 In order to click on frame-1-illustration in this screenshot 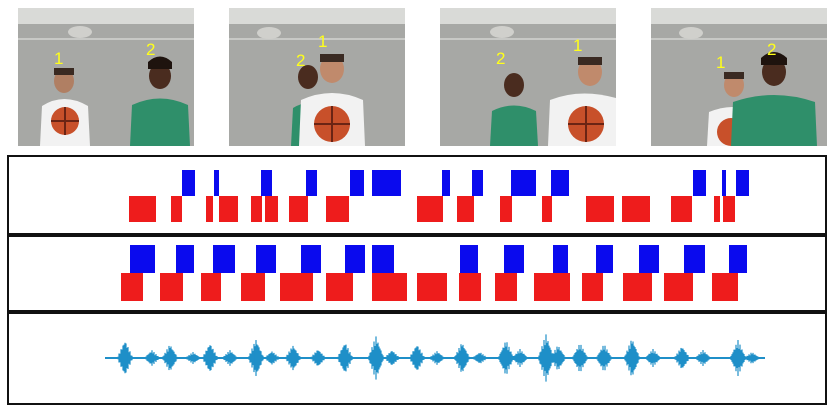, I will do `click(106, 77)`.